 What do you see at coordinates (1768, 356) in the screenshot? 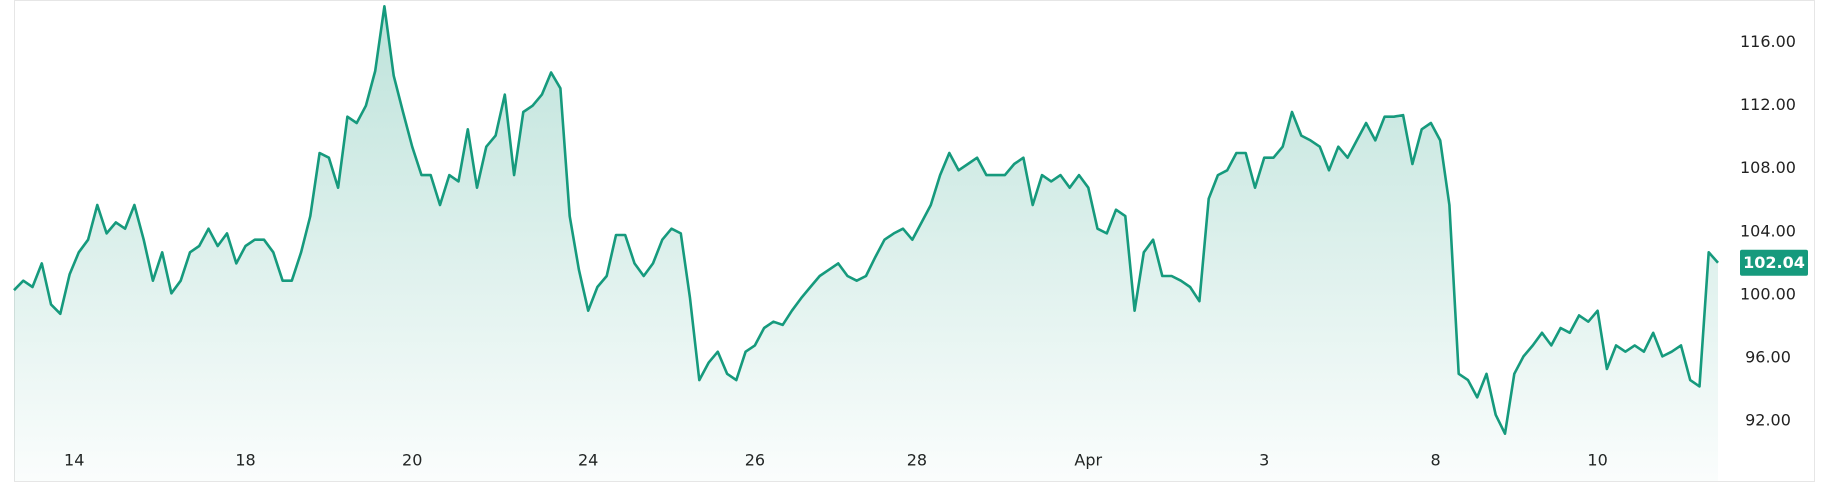
I see `y-tick-label: 96.00` at bounding box center [1768, 356].